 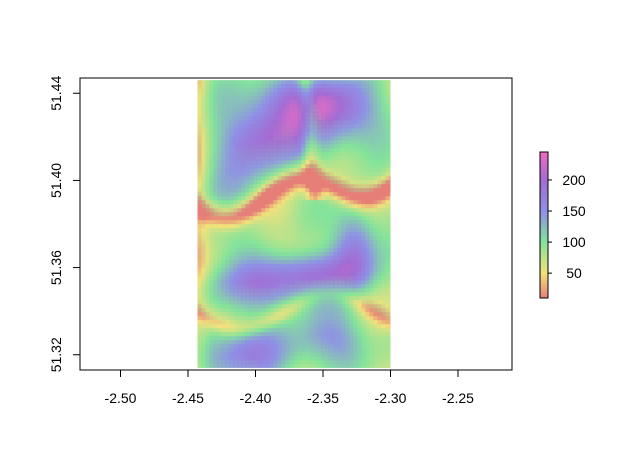 What do you see at coordinates (574, 180) in the screenshot?
I see `colorbar-tick-label: 200` at bounding box center [574, 180].